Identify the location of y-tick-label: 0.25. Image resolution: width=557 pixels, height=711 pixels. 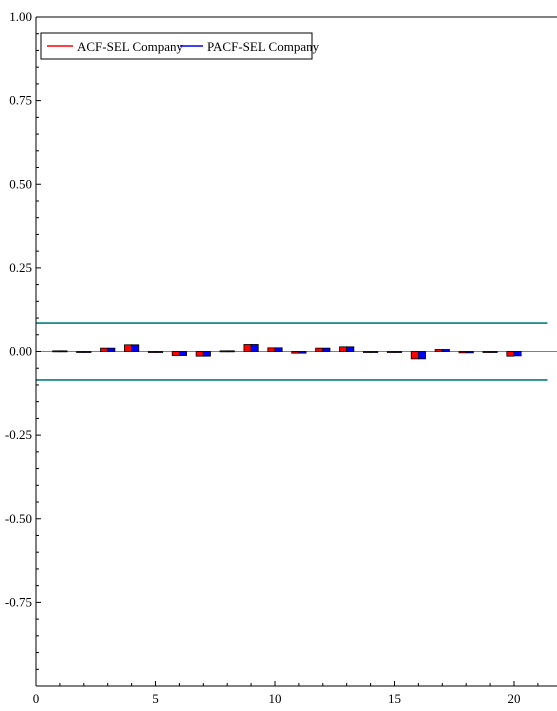
(20, 267).